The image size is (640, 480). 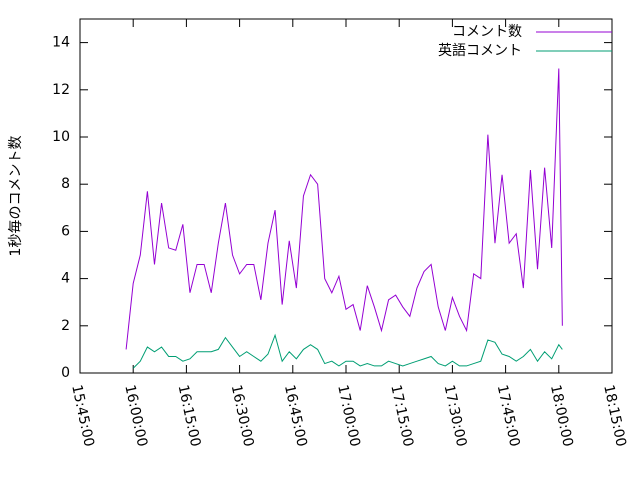 I want to click on x-tick-label: 16:15:00, so click(x=189, y=415).